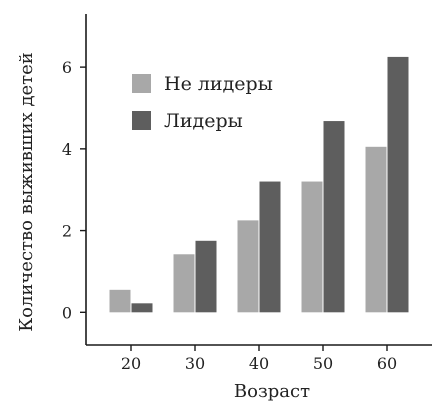 The width and height of the screenshot is (440, 404). I want to click on x-tick-label: 50, so click(323, 363).